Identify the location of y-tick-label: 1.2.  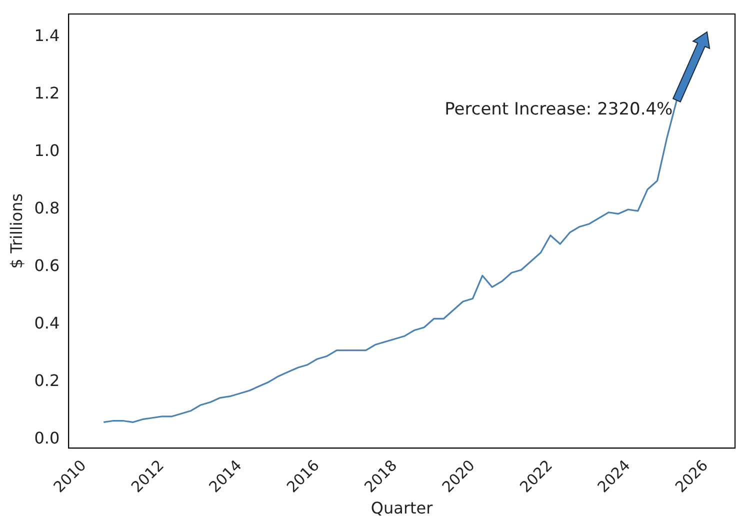
(47, 93).